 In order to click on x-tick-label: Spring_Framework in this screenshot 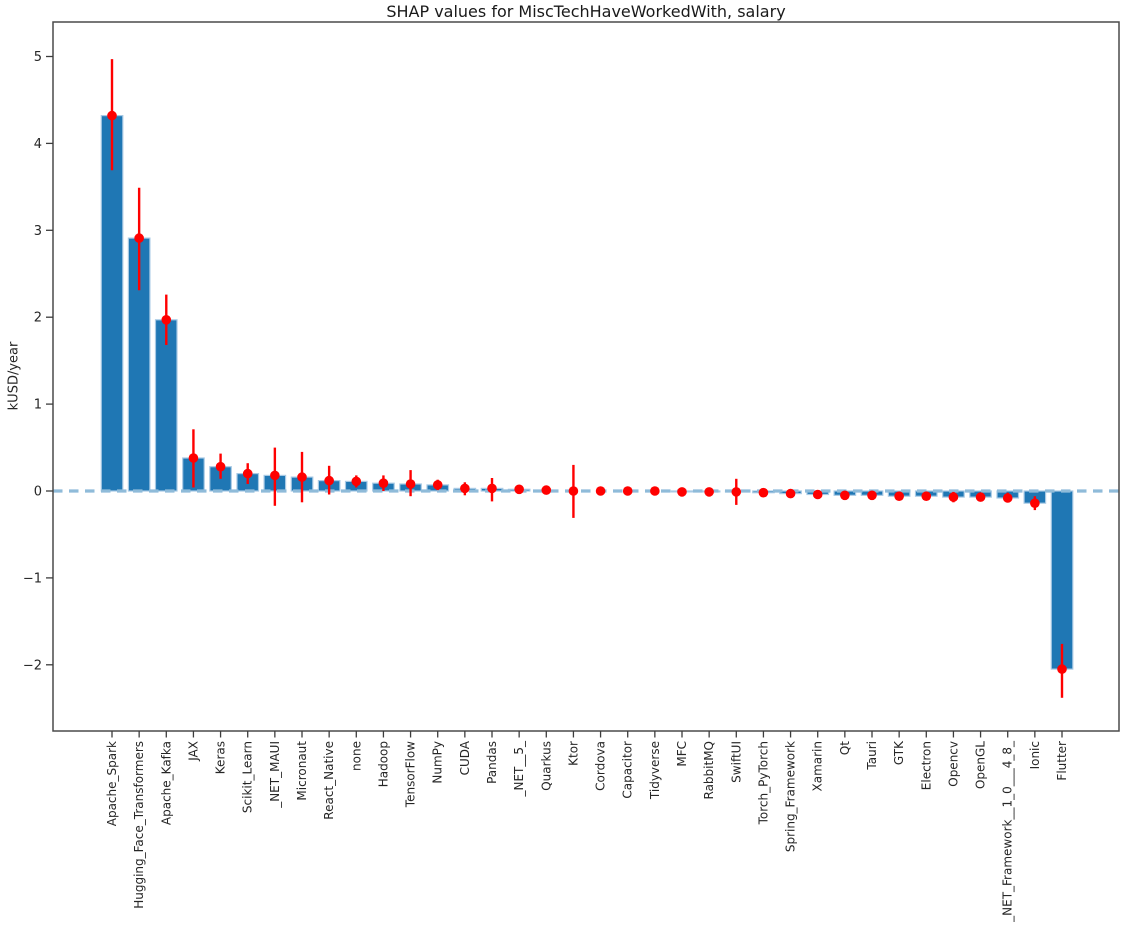, I will do `click(791, 796)`.